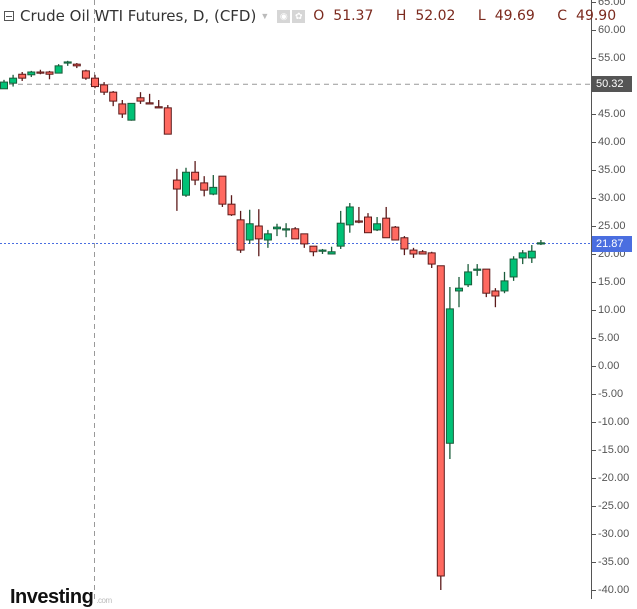 This screenshot has height=609, width=637. What do you see at coordinates (612, 4) in the screenshot?
I see `axis-tick-label: 65.00` at bounding box center [612, 4].